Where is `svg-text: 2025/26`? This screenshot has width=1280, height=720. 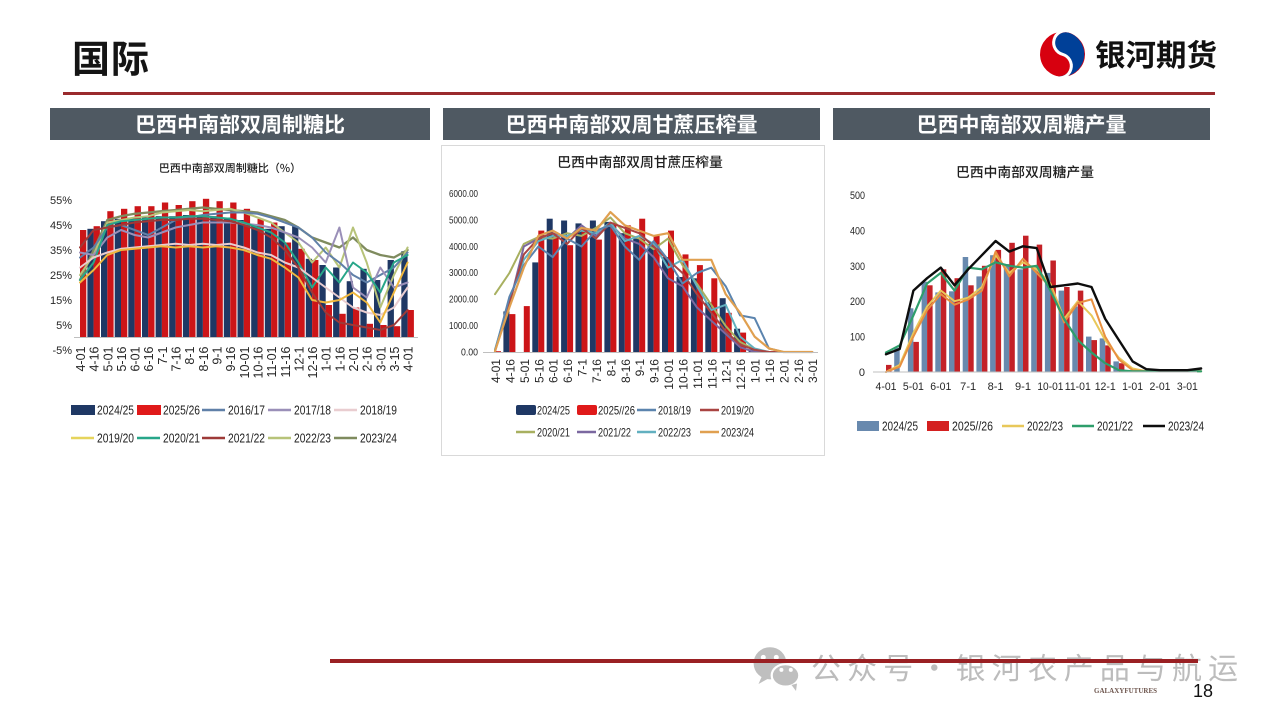
svg-text: 2025/26 is located at coordinates (181, 411).